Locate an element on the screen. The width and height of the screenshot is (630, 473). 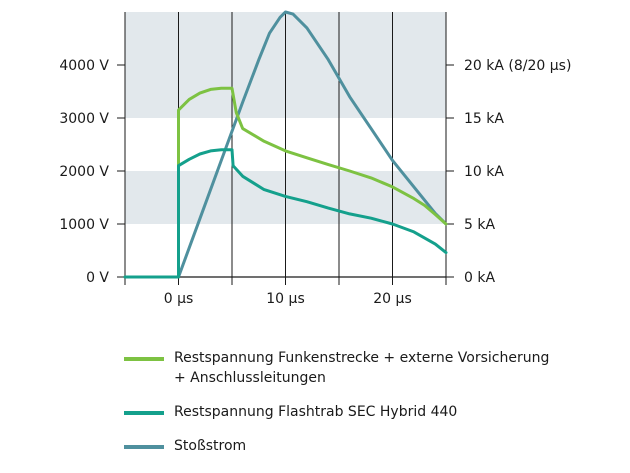
legend-label-funkenstrecke-line2: + Anschlussleitungen is located at coordinates (250, 378).